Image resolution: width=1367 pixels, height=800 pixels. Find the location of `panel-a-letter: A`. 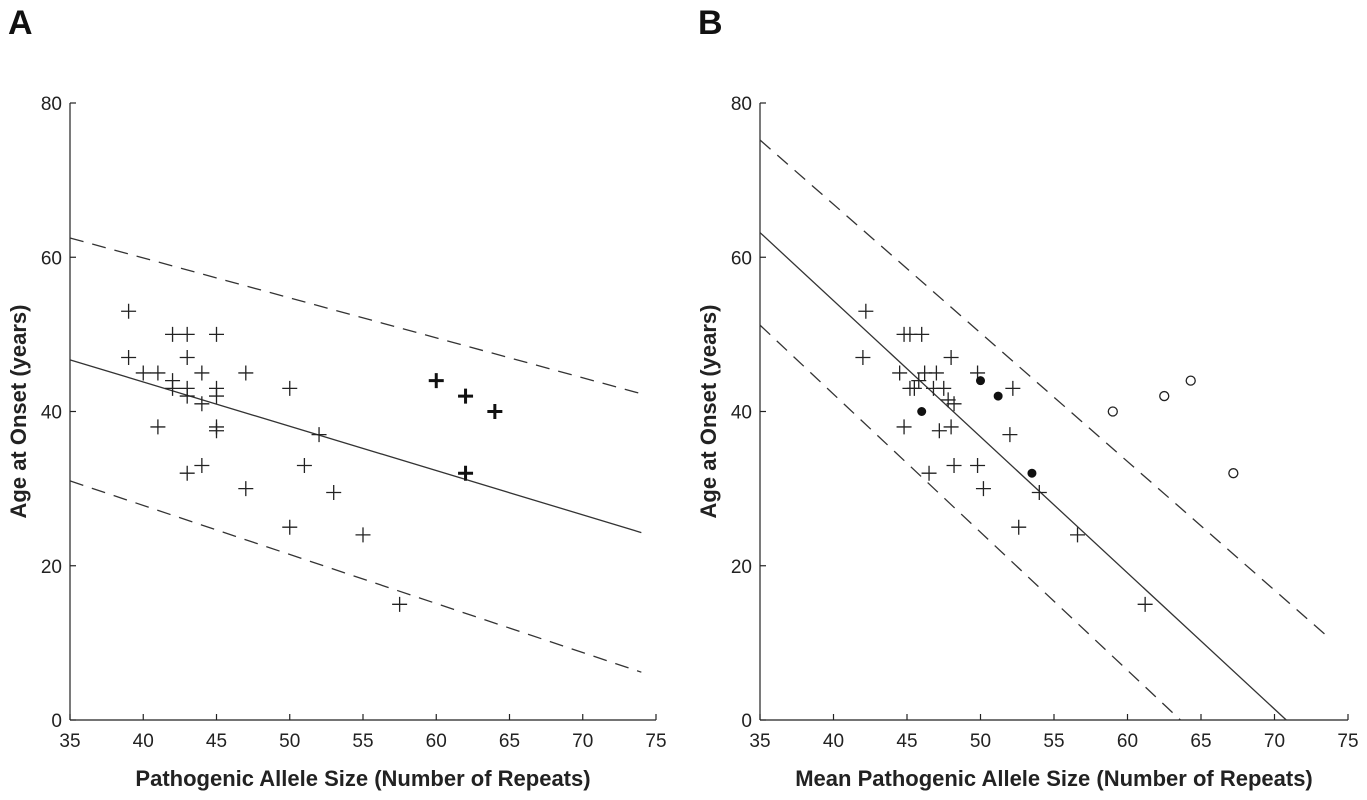

panel-a-letter: A is located at coordinates (20, 23).